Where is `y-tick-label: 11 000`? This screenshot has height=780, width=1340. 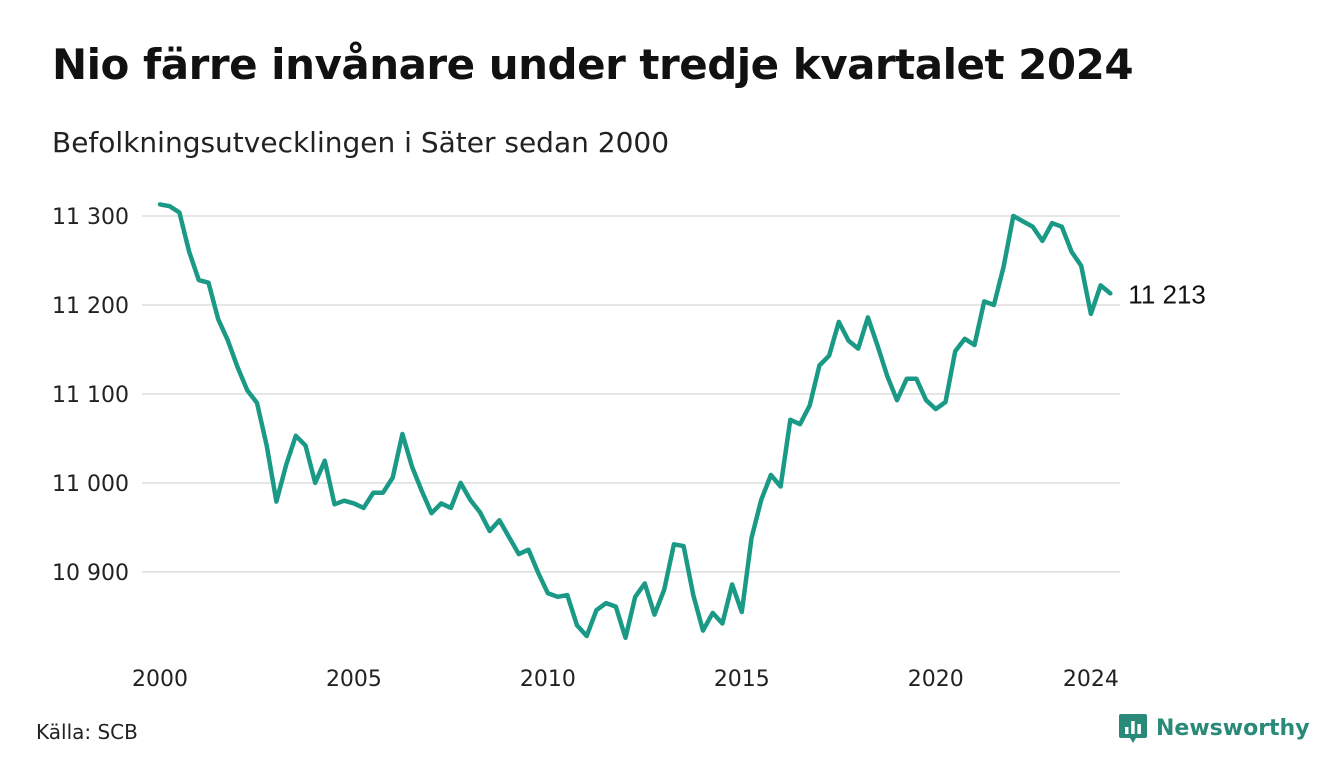
y-tick-label: 11 000 is located at coordinates (90, 484).